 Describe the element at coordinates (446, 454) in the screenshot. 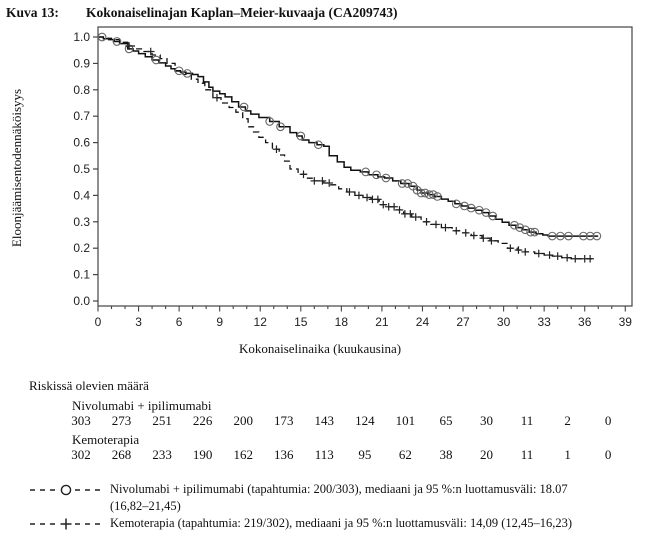

I see `risk-count: 38` at that location.